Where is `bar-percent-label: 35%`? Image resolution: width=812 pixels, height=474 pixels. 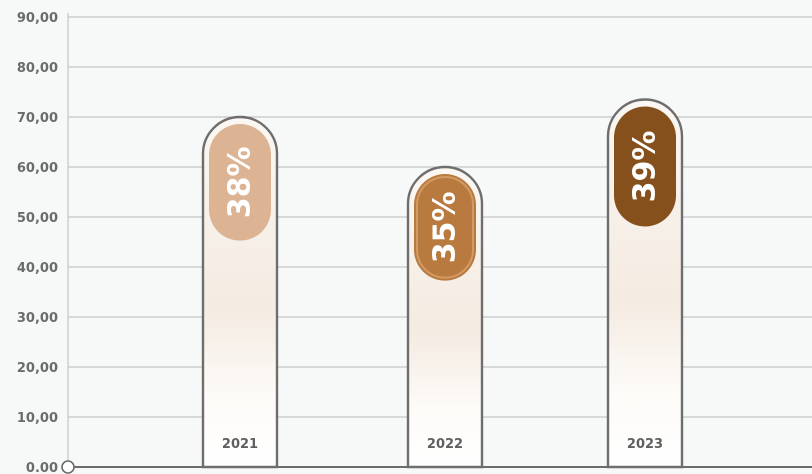
bar-percent-label: 35% is located at coordinates (445, 227).